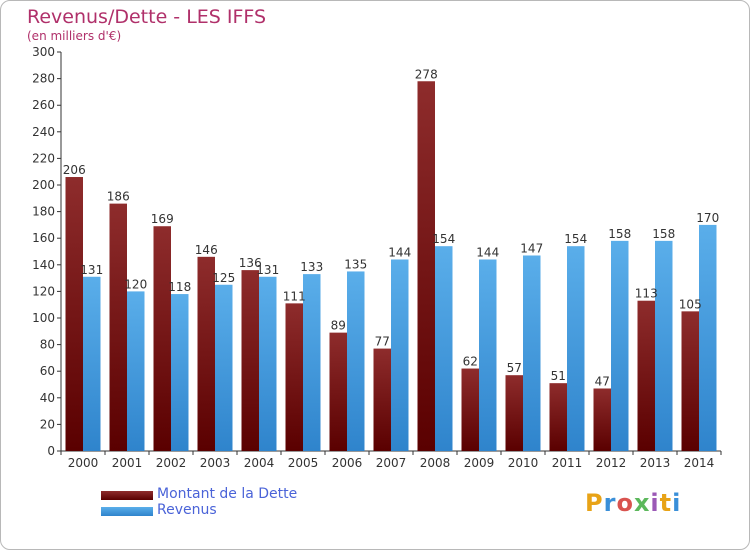 Image resolution: width=750 pixels, height=550 pixels. Describe the element at coordinates (43, 158) in the screenshot. I see `y-tick-label: 220` at that location.